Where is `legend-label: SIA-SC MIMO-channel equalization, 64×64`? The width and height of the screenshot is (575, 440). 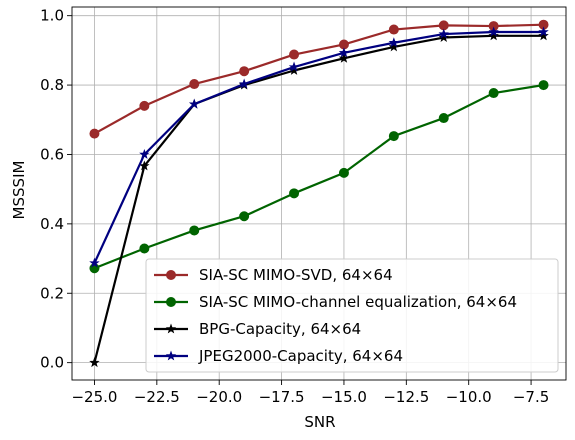
legend-label: SIA-SC MIMO-channel equalization, 64×64 is located at coordinates (358, 302).